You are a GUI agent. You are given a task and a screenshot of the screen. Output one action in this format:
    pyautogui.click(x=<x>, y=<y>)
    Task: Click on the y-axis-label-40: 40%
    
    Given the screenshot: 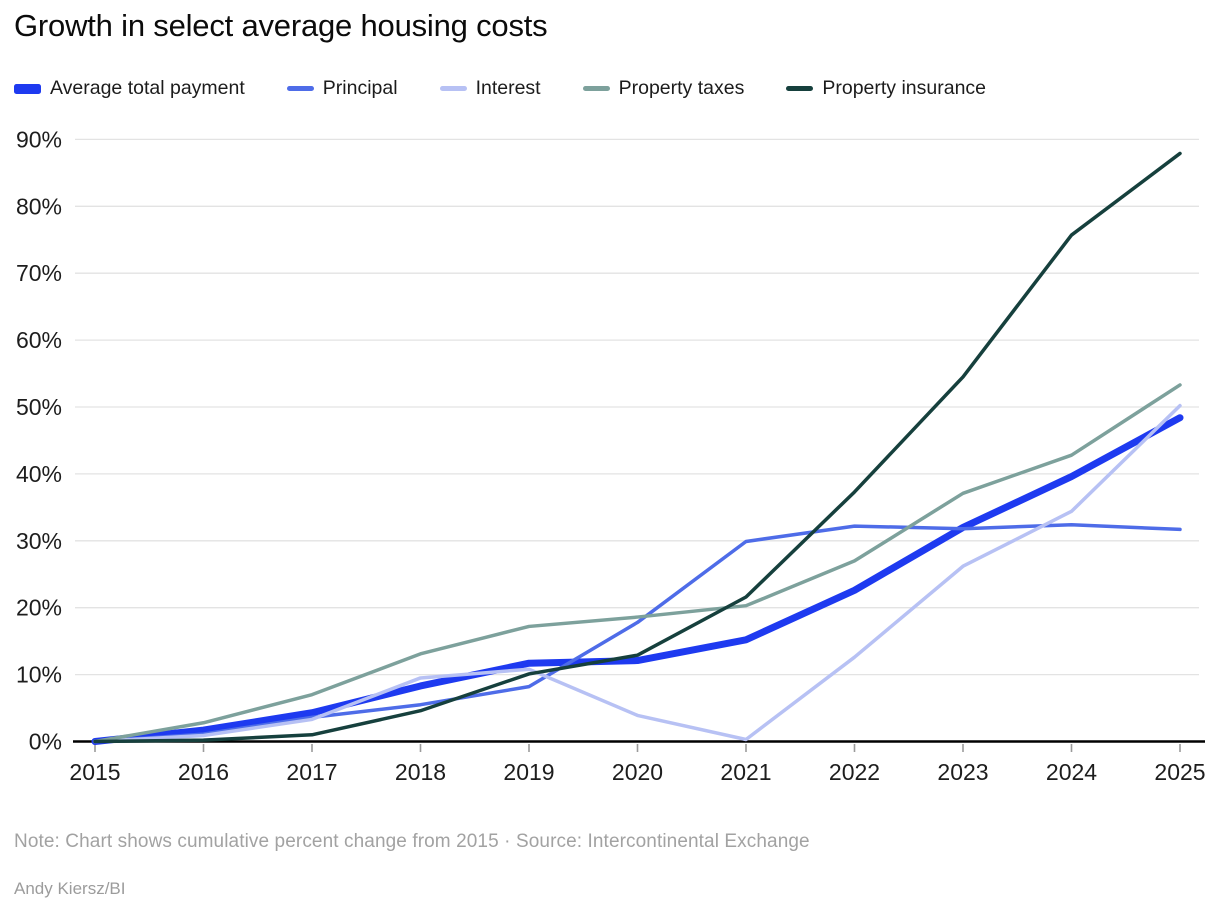 What is the action you would take?
    pyautogui.click(x=39, y=474)
    